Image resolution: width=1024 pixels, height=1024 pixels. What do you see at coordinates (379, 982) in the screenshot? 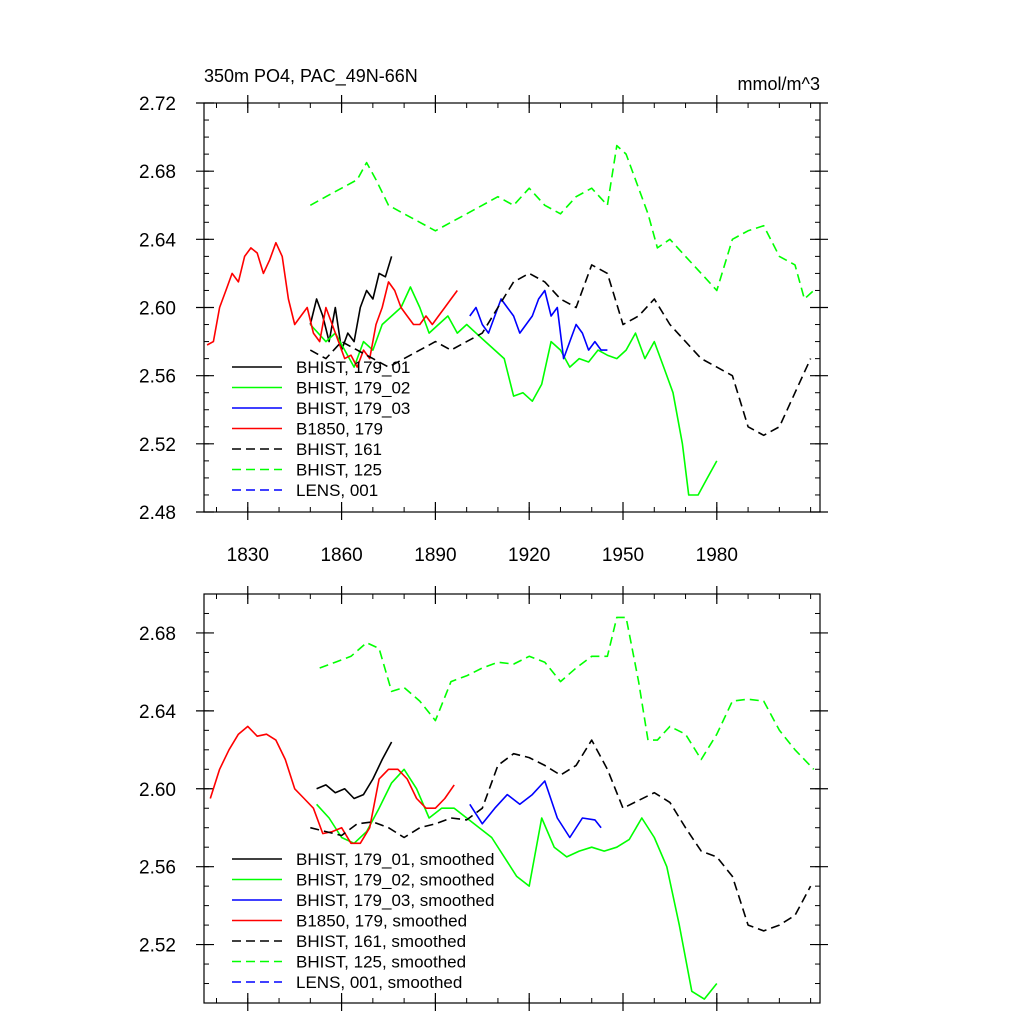
I see `legend-label: LENS, 001, smoothed` at bounding box center [379, 982].